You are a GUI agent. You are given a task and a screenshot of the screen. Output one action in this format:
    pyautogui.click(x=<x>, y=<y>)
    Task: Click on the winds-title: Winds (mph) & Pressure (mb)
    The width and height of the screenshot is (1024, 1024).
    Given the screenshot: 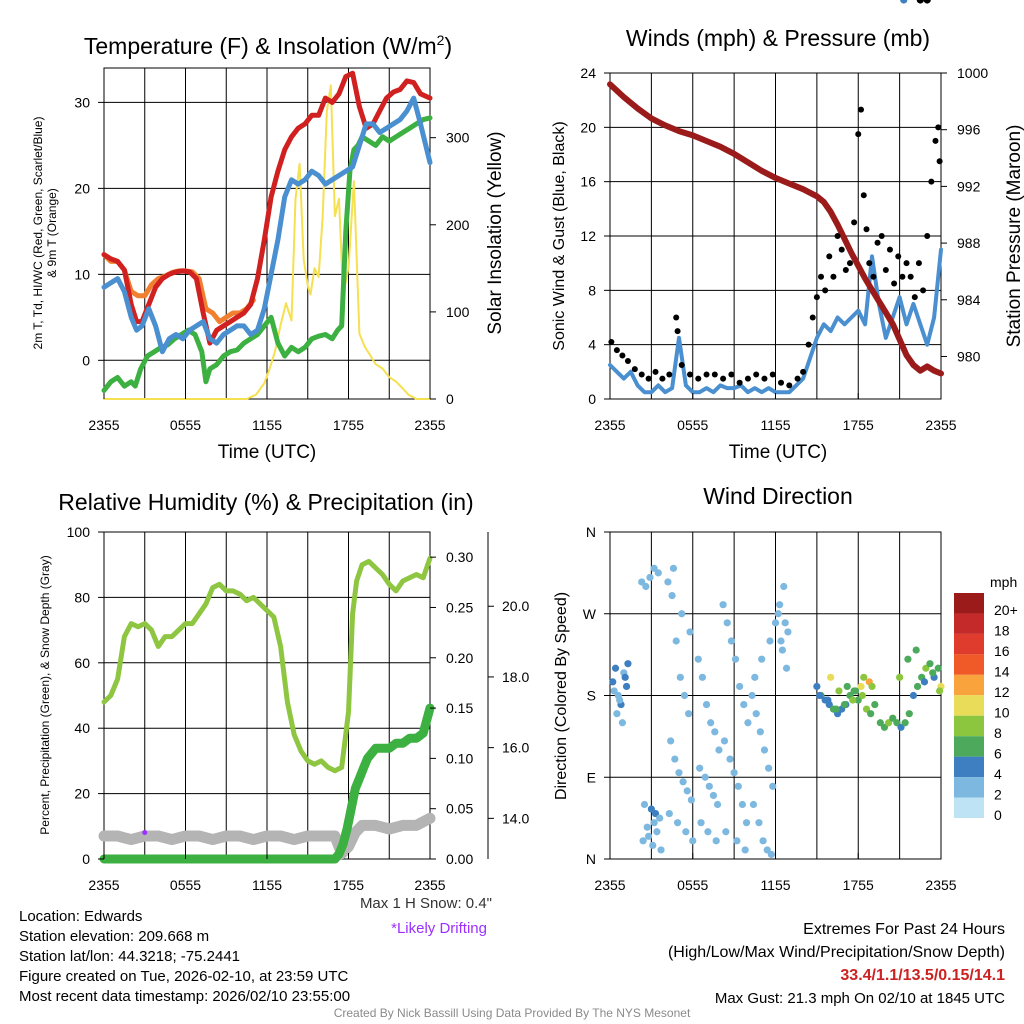 What is the action you would take?
    pyautogui.click(x=778, y=38)
    